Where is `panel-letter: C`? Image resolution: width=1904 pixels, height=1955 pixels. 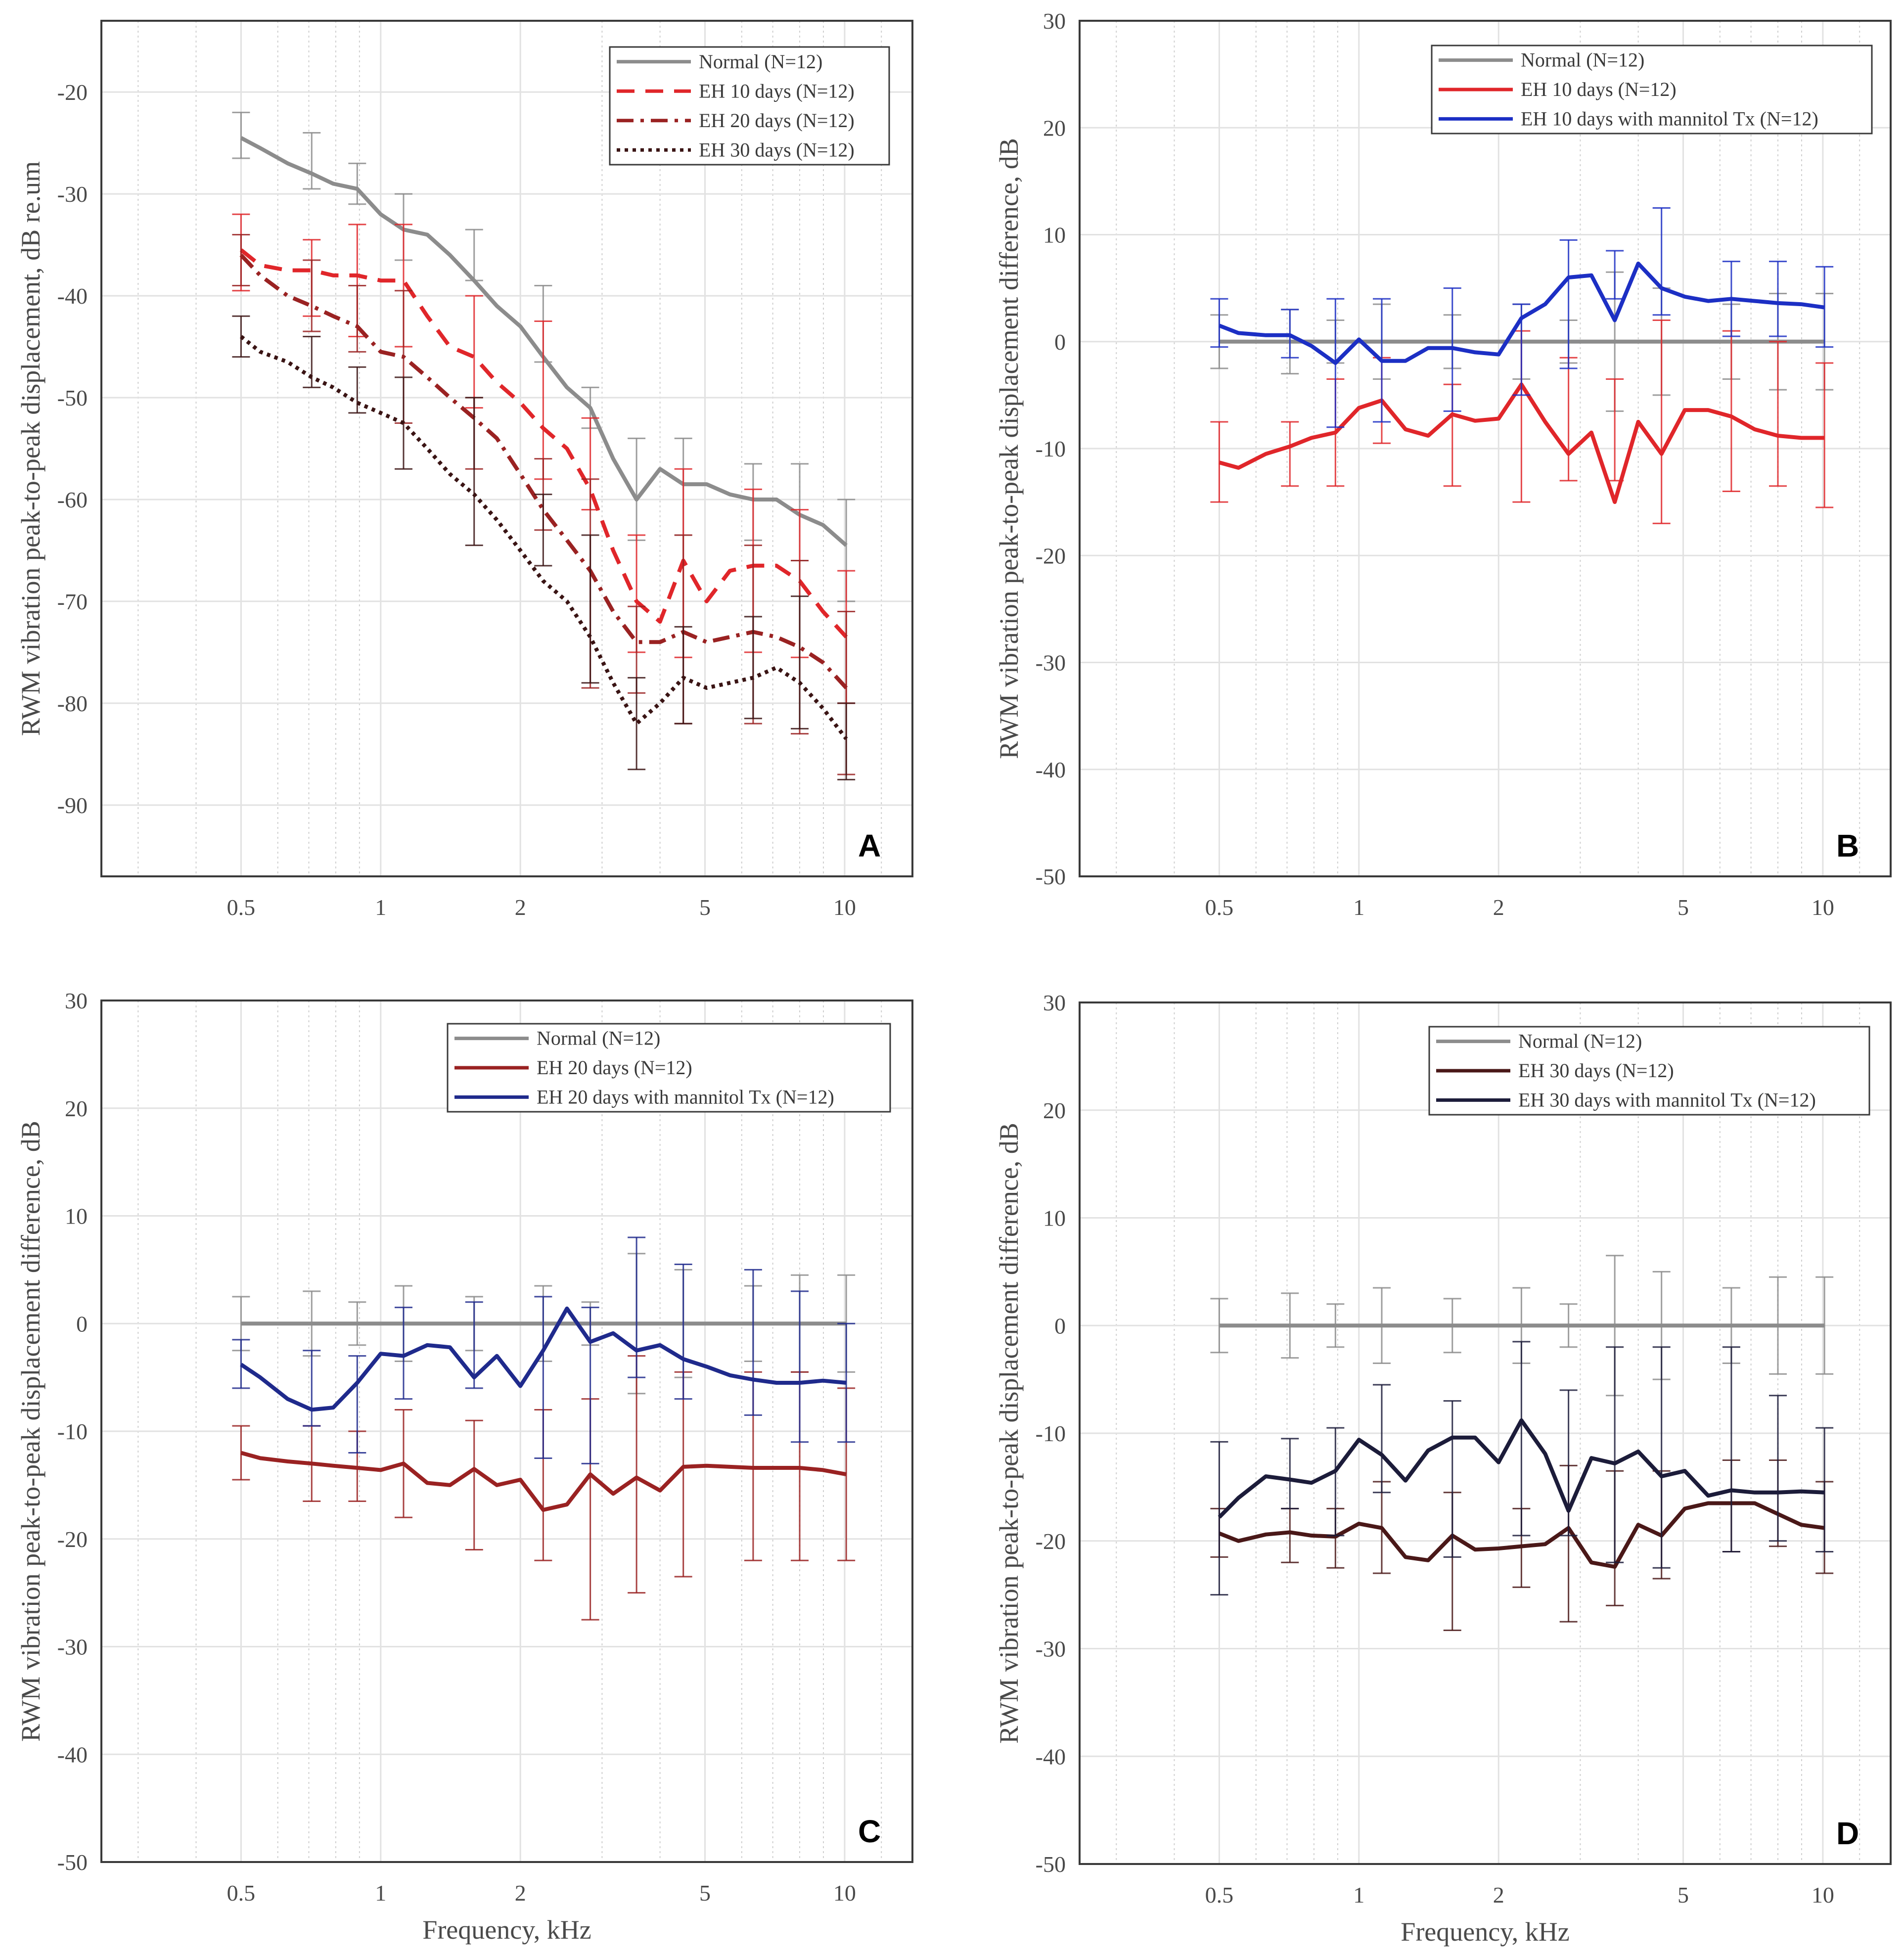 panel-letter: C is located at coordinates (869, 1832).